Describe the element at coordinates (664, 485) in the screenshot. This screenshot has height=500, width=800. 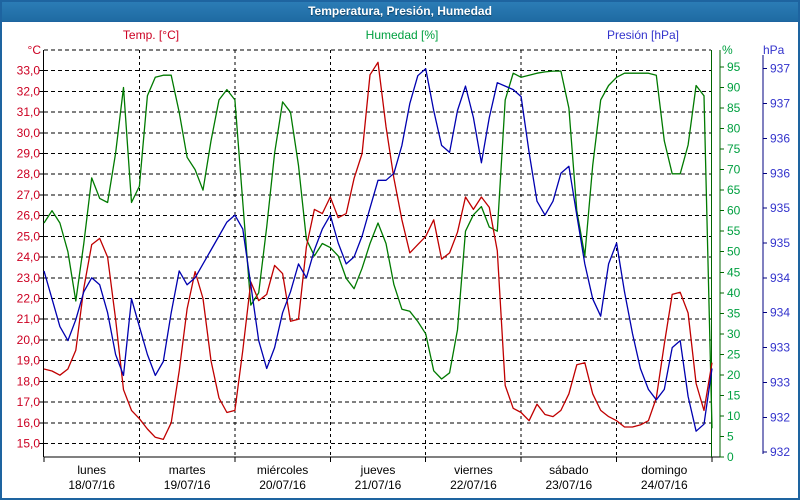
I see `svg-text: 24/07/16` at that location.